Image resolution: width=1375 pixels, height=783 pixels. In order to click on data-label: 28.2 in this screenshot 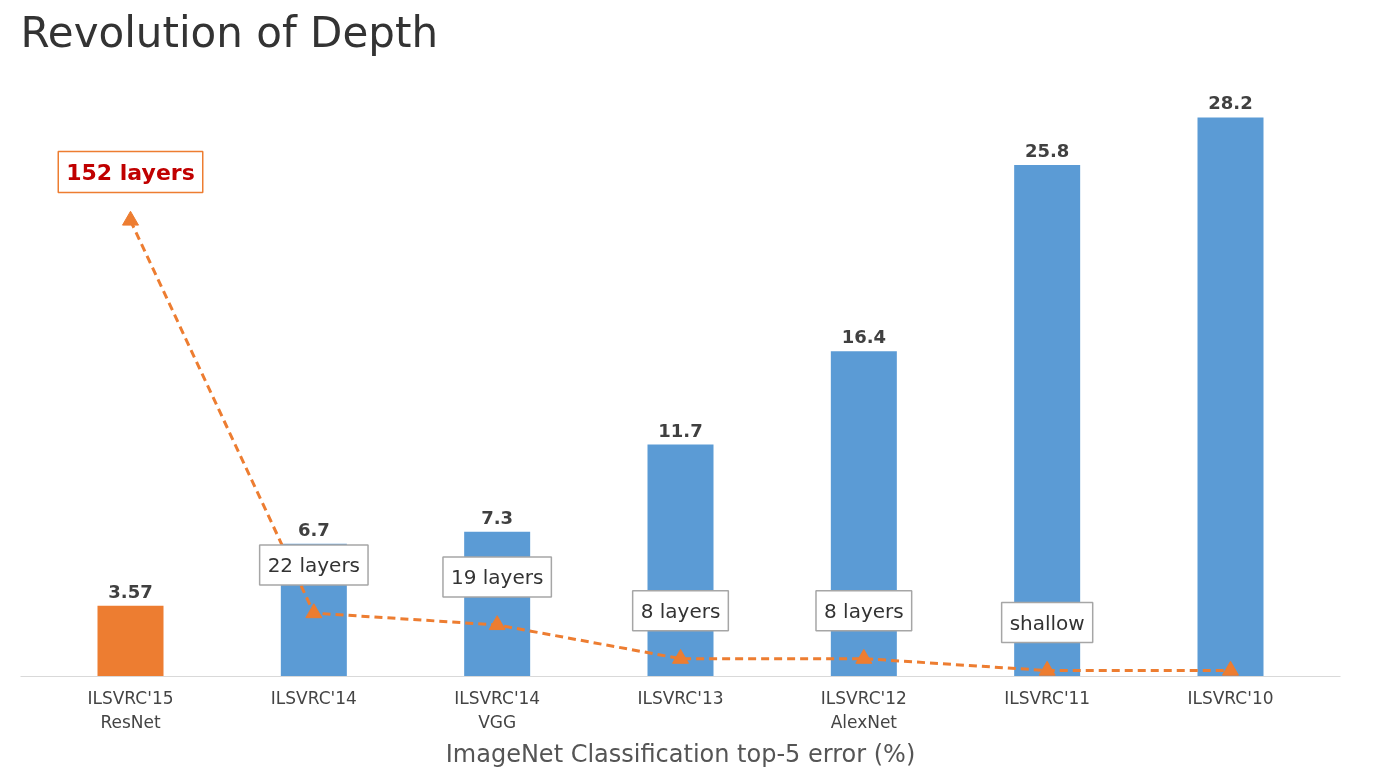, I will do `click(1230, 103)`.